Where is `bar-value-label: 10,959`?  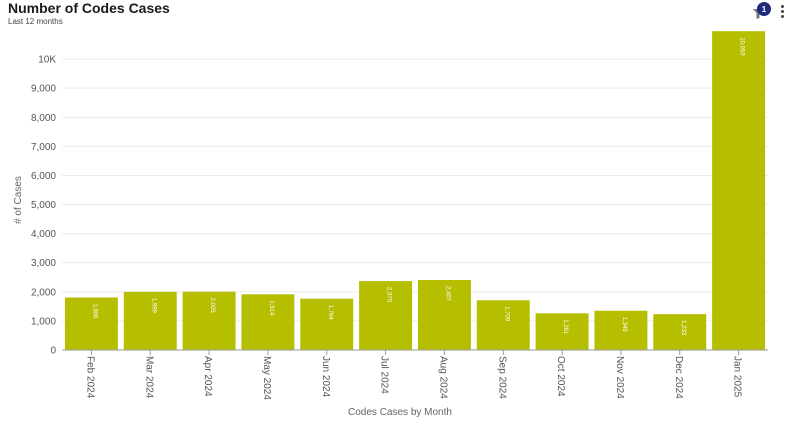
bar-value-label: 10,959 is located at coordinates (742, 46).